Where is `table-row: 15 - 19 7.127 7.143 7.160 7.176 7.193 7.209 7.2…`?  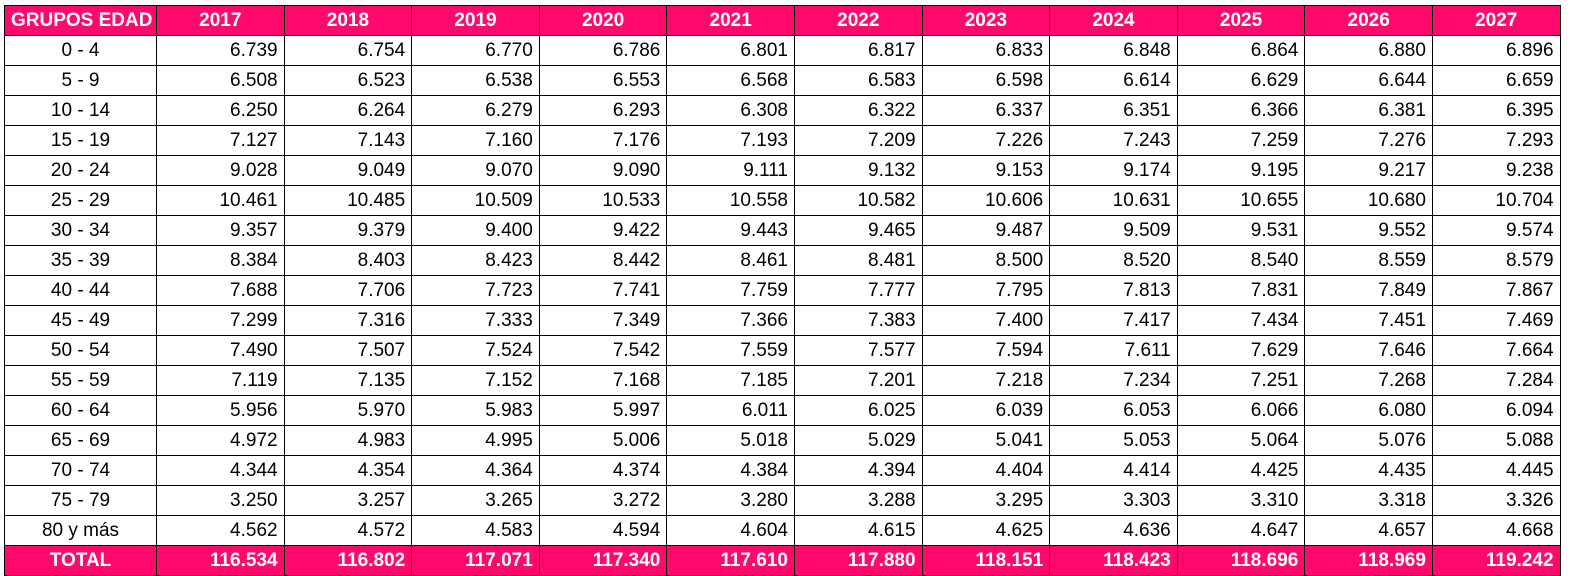
table-row: 15 - 19 7.127 7.143 7.160 7.176 7.193 7.209 7.2… is located at coordinates (782, 140).